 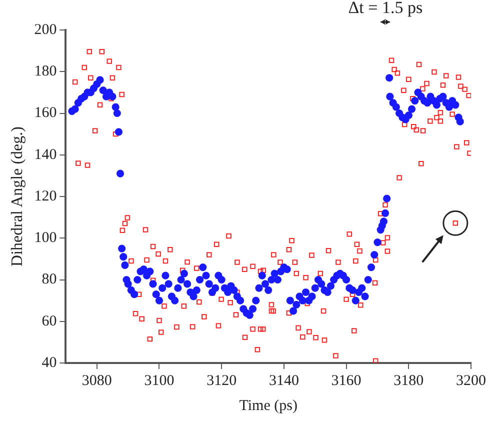 What do you see at coordinates (471, 380) in the screenshot?
I see `x-tick-label: 3200` at bounding box center [471, 380].